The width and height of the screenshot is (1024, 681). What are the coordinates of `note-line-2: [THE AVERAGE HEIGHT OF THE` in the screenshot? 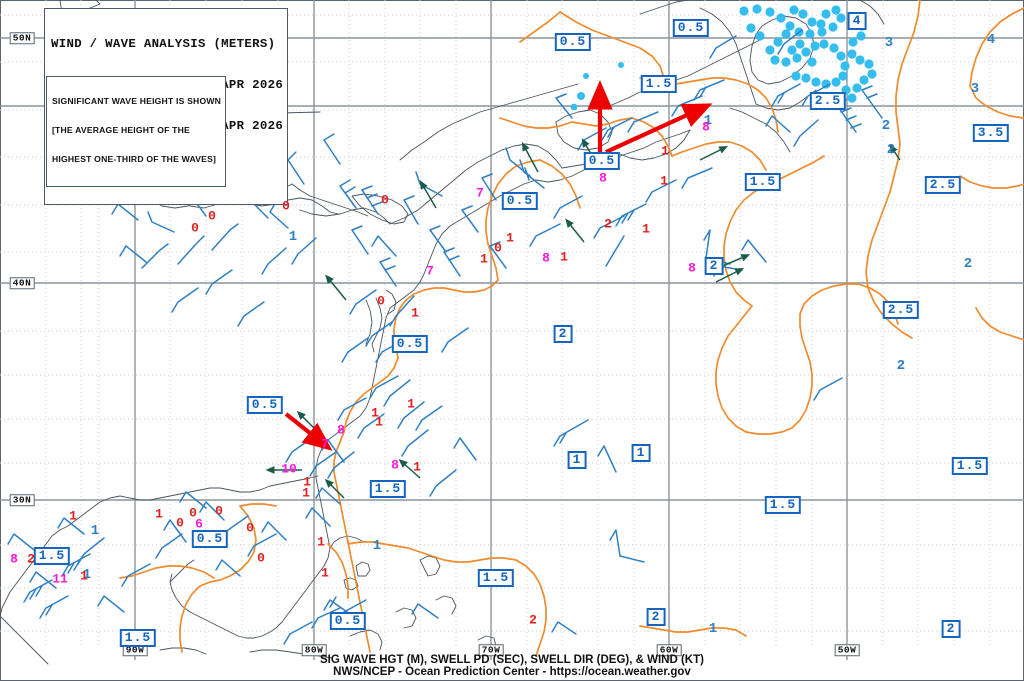 It's located at (121, 129).